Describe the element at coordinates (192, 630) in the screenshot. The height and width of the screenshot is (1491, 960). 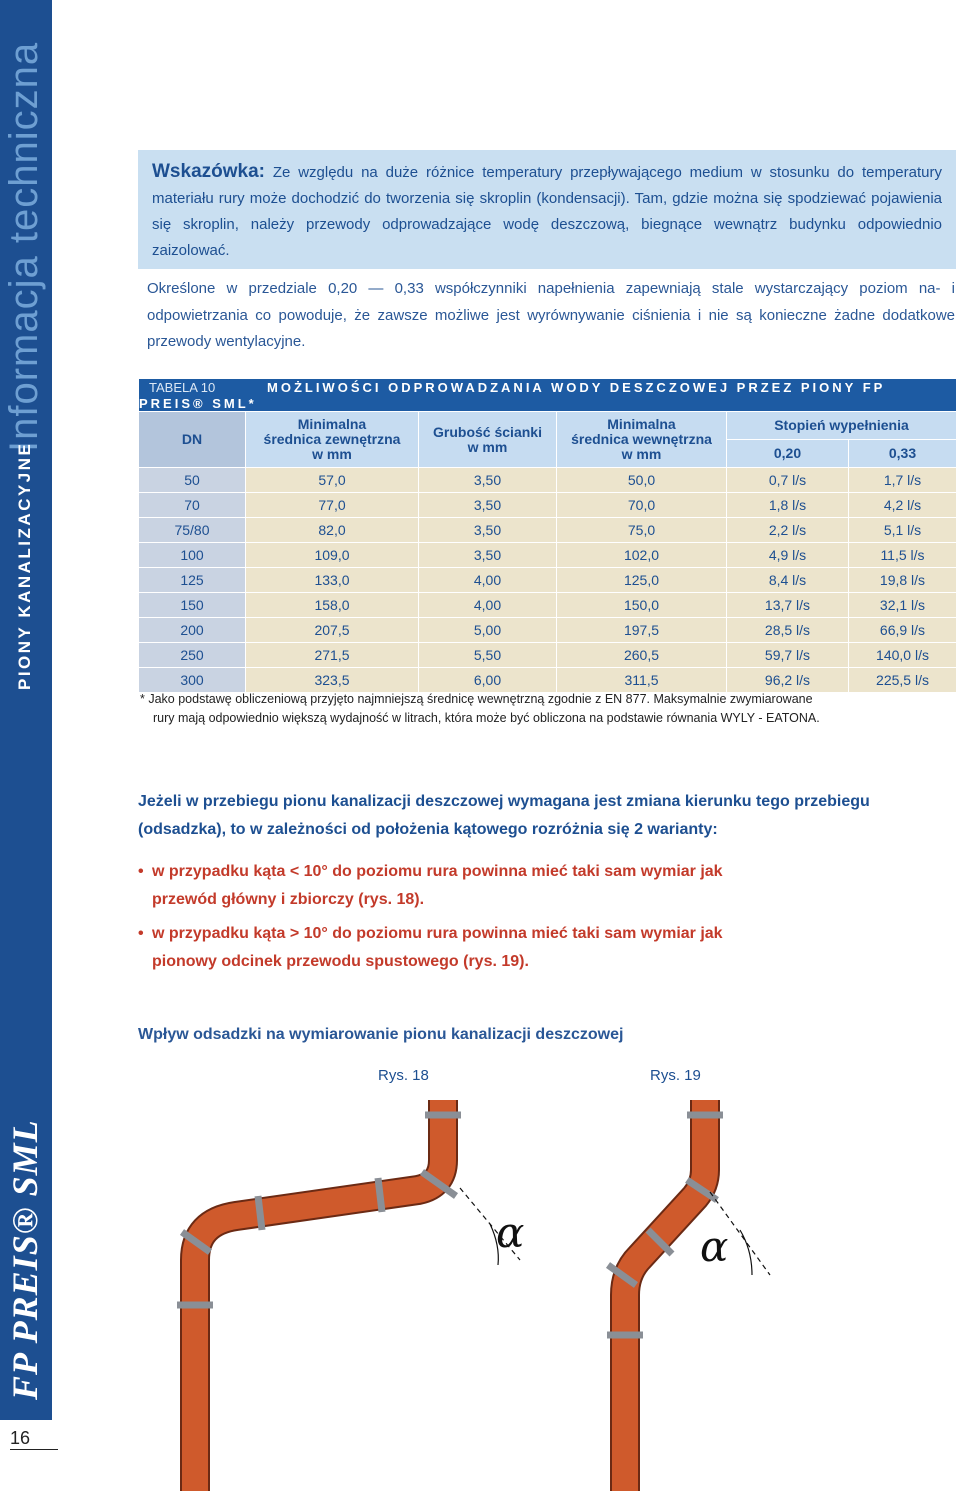
I see `table-cell: 200` at that location.